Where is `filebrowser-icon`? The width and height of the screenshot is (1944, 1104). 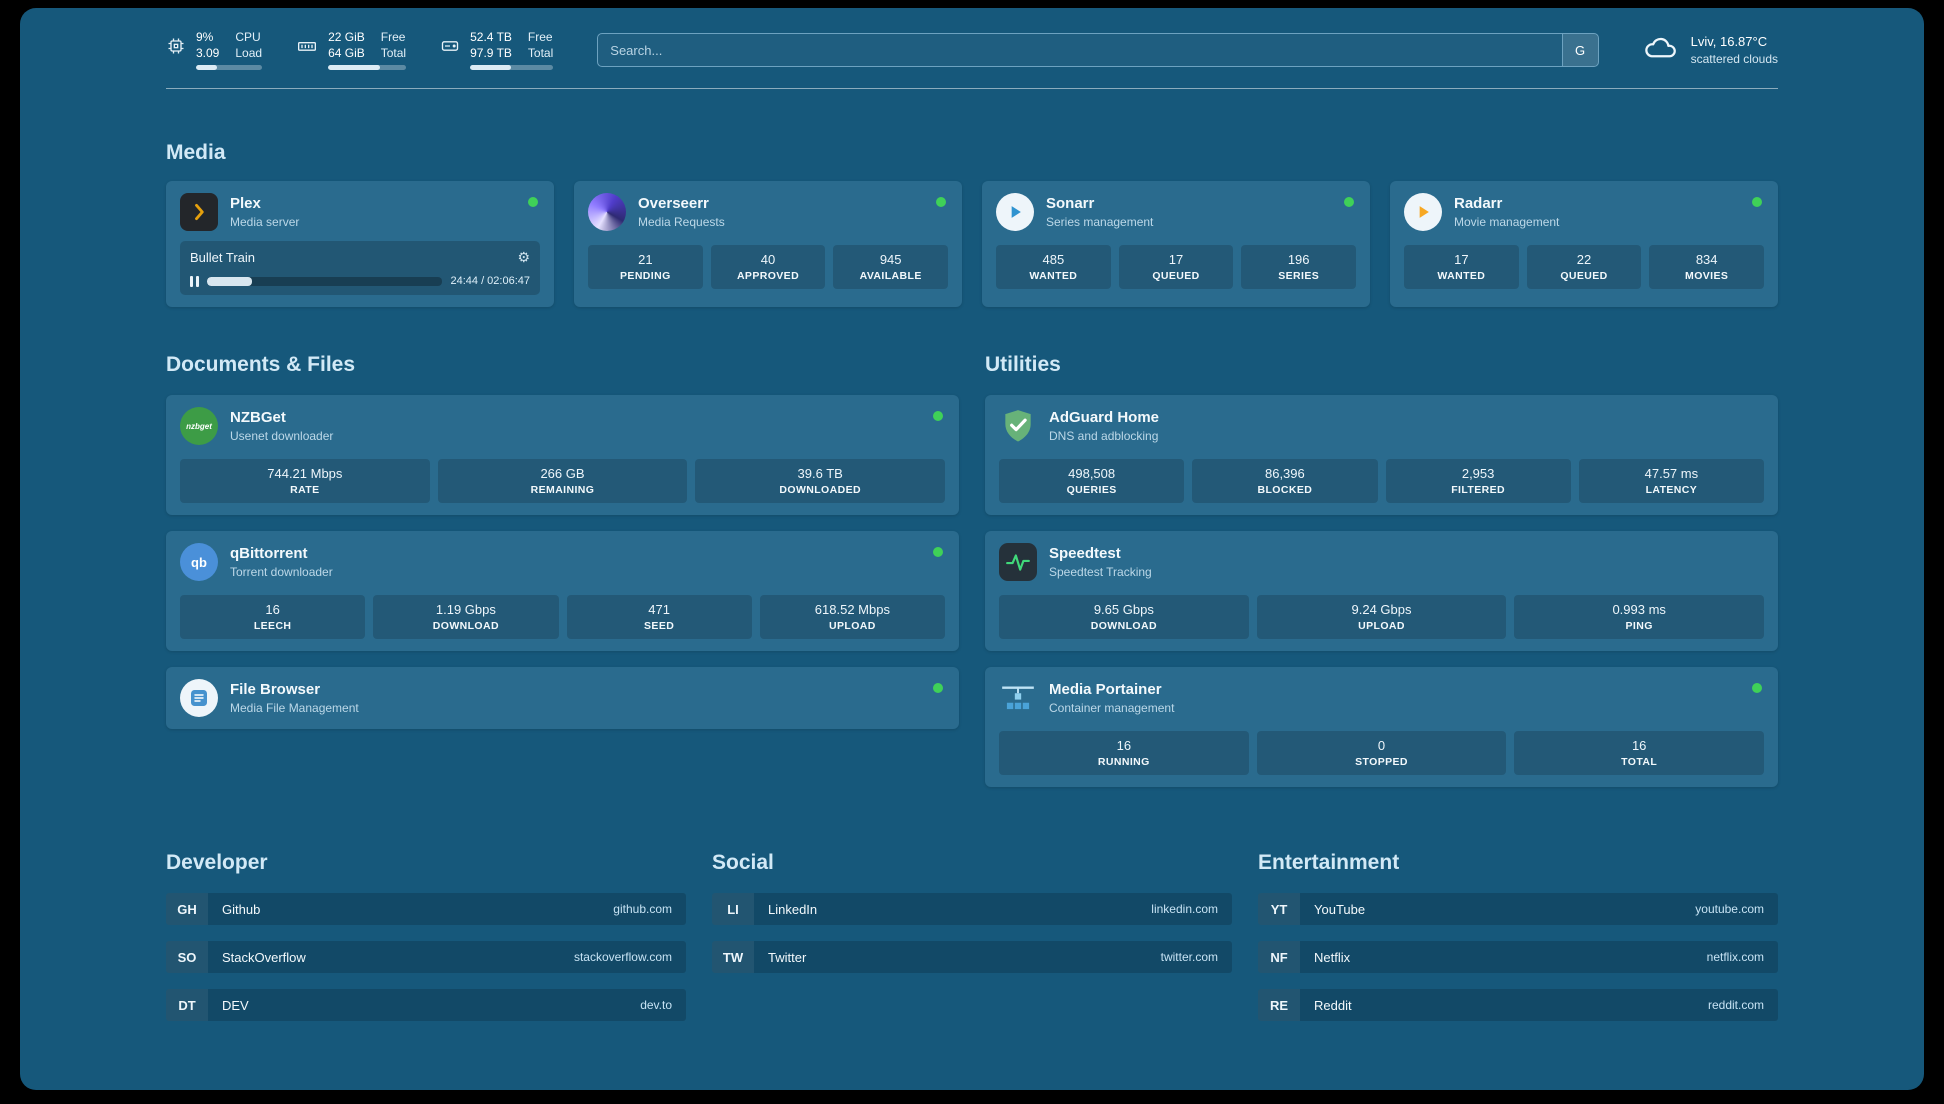 filebrowser-icon is located at coordinates (199, 698).